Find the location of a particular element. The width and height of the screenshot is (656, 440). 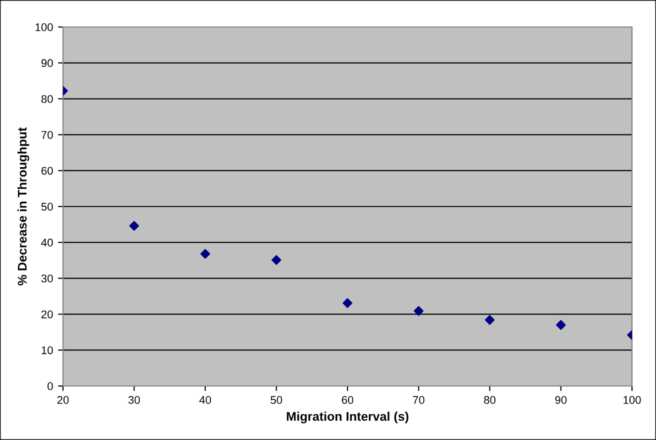

x-tick-label: 30 is located at coordinates (134, 400).